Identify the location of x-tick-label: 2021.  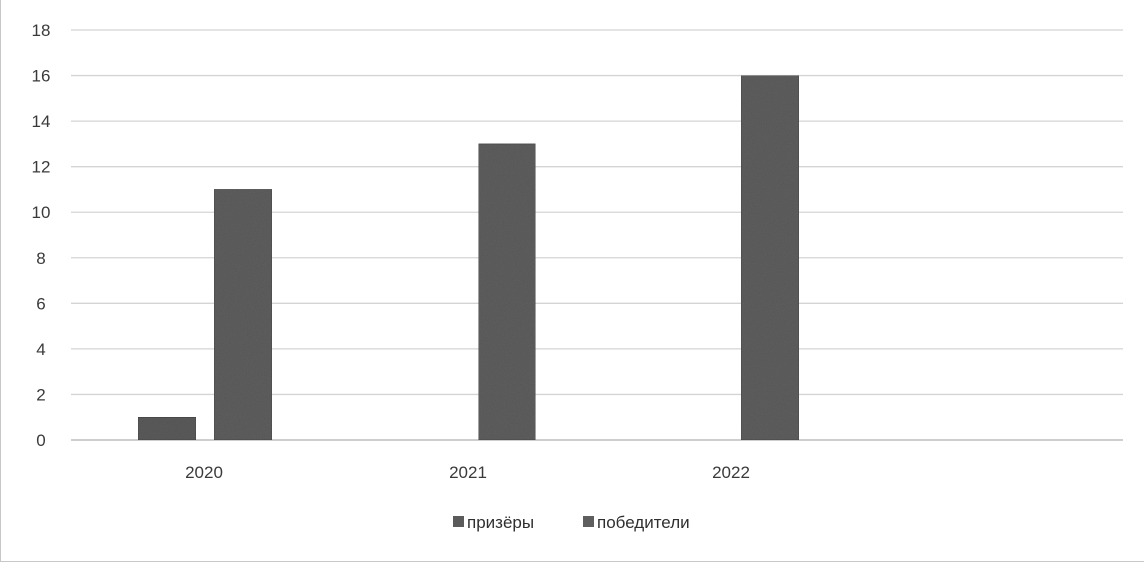
(468, 472).